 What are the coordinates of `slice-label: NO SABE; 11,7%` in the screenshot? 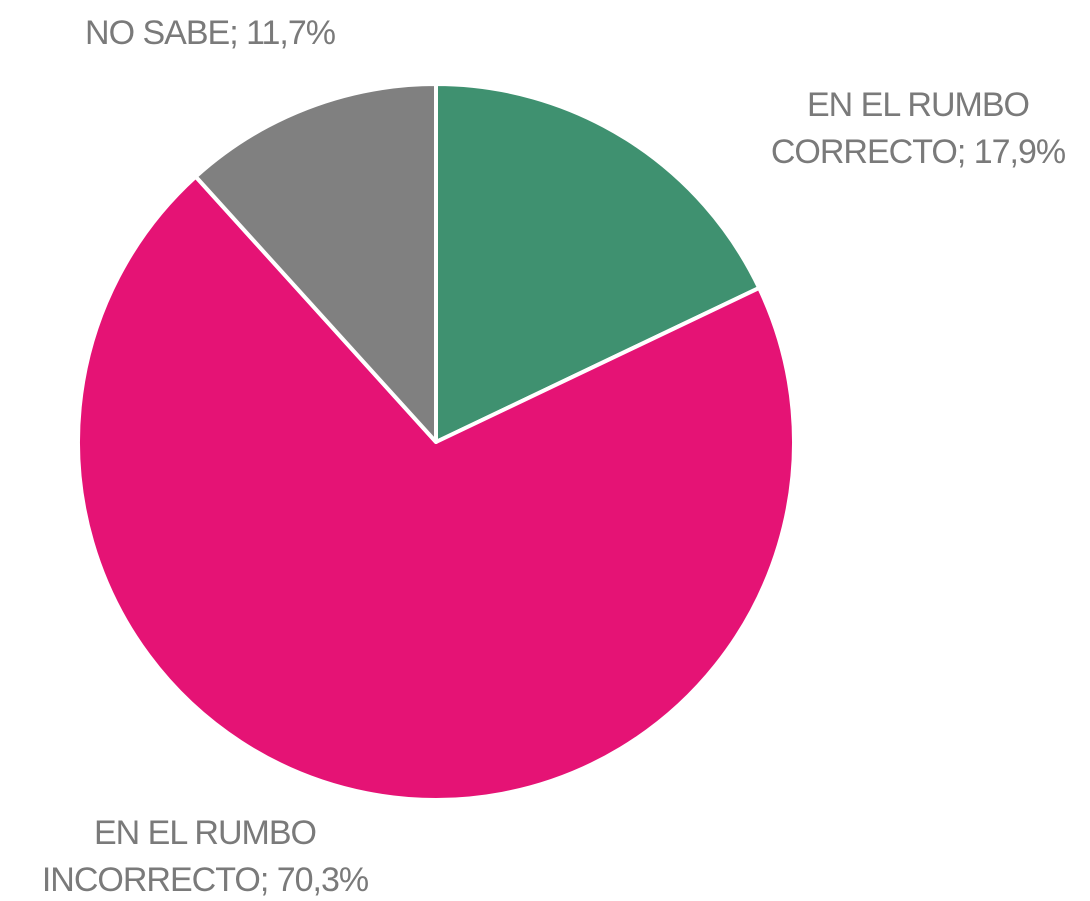 It's located at (210, 33).